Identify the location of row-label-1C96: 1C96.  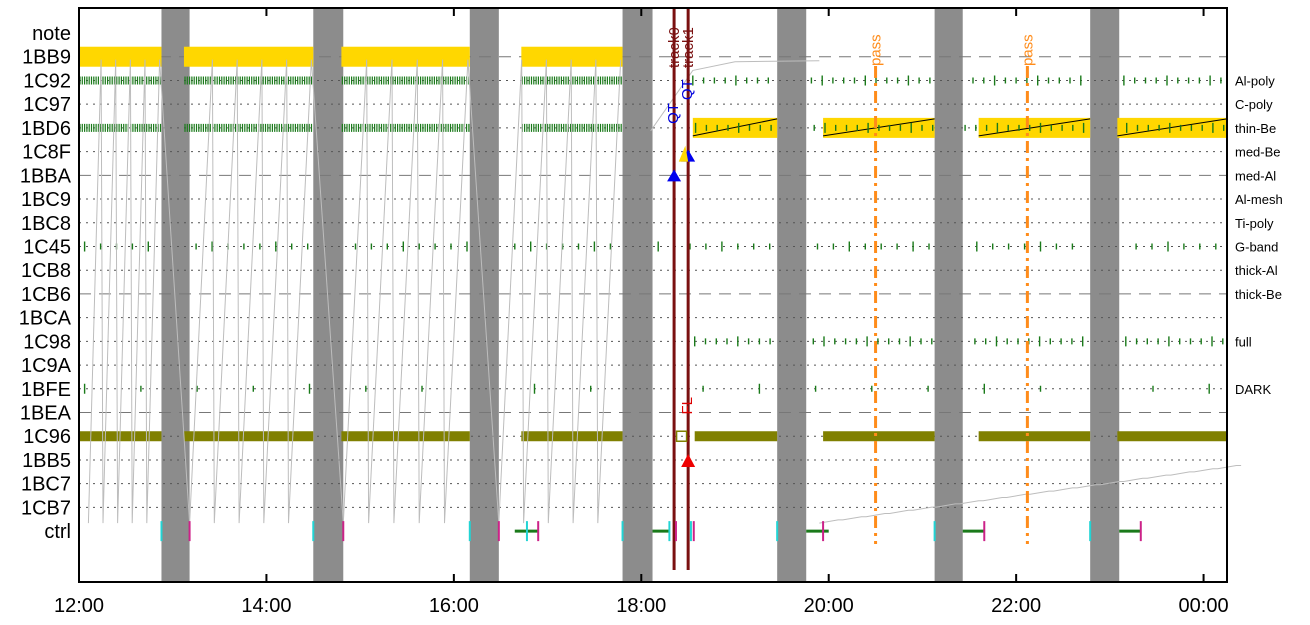
(47, 437).